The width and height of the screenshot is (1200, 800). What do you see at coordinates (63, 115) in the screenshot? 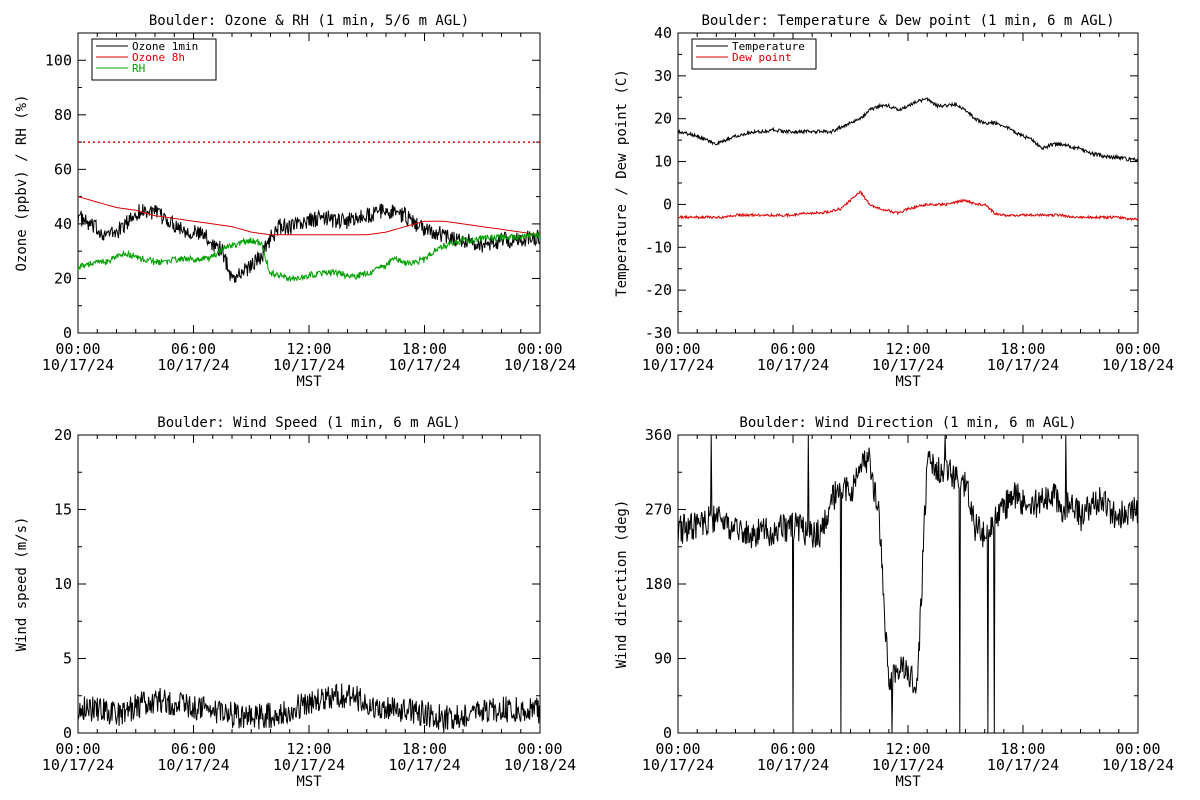
I see `y-tick-label: 80` at bounding box center [63, 115].